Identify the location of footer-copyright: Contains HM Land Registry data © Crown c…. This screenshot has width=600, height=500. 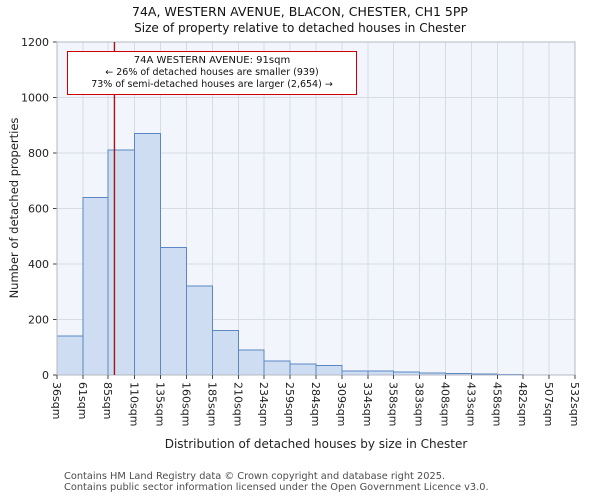
(255, 476).